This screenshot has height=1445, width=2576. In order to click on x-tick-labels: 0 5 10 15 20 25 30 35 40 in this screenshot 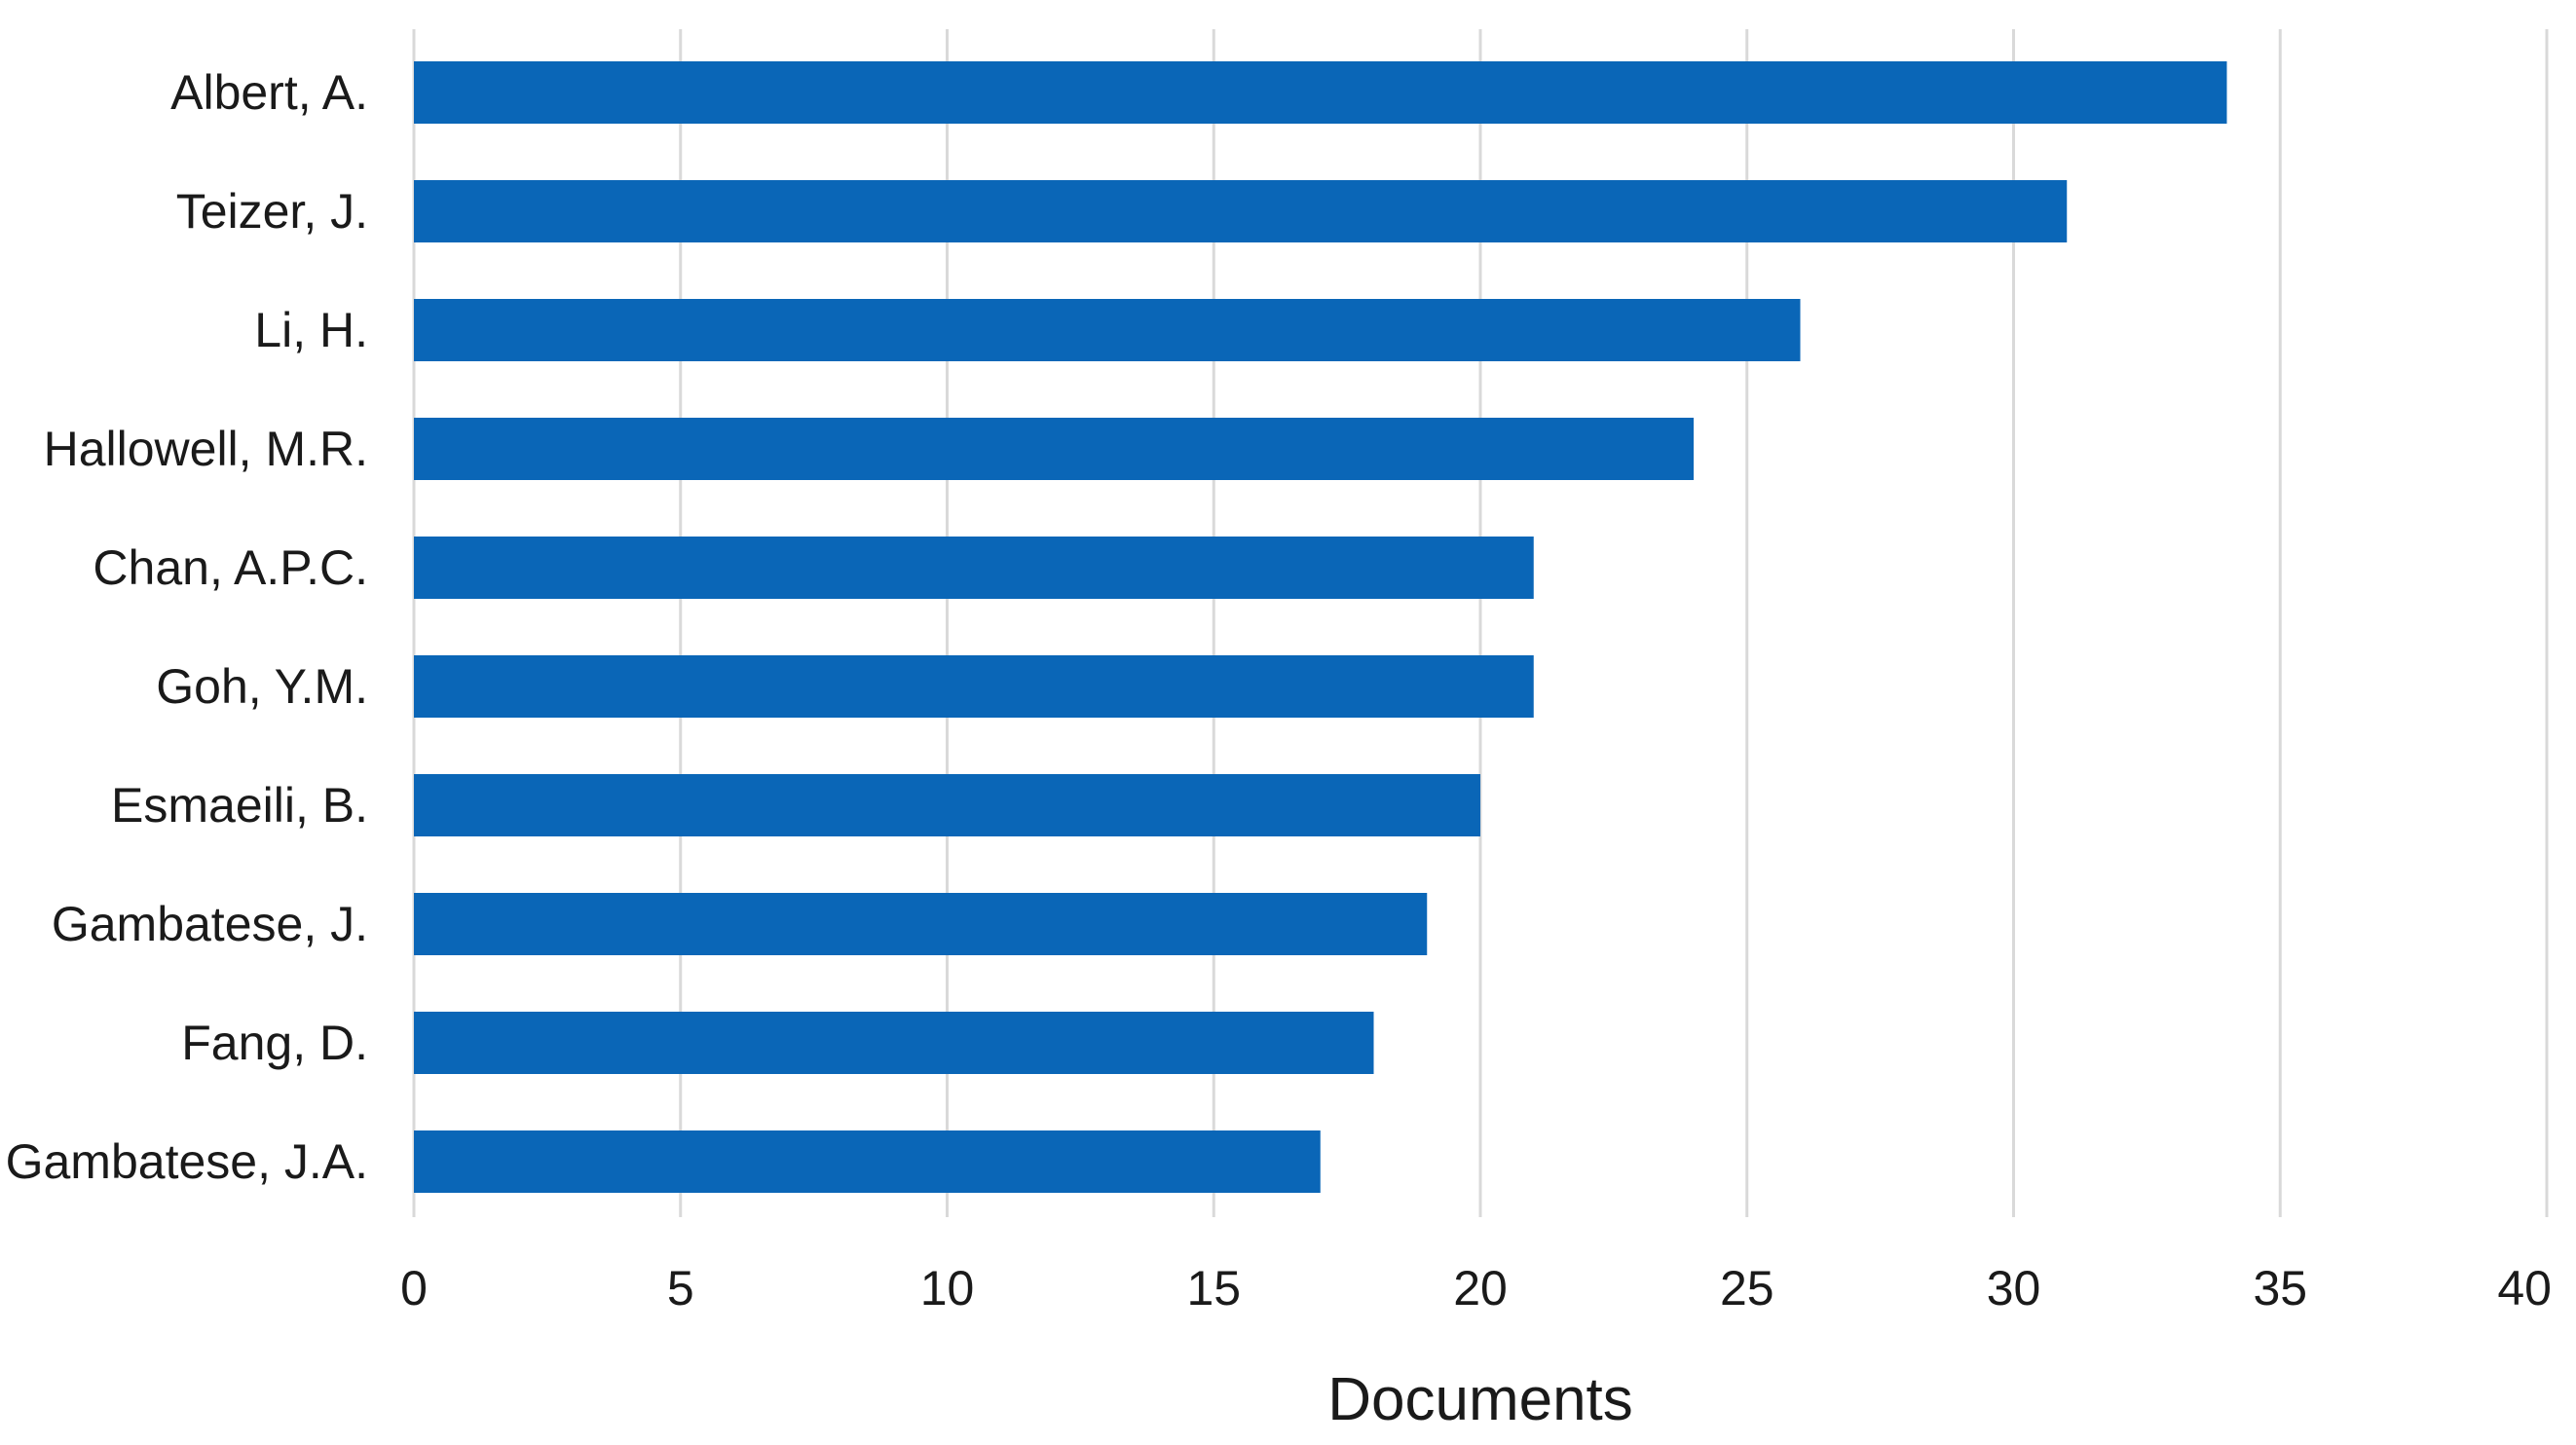, I will do `click(1476, 1288)`.